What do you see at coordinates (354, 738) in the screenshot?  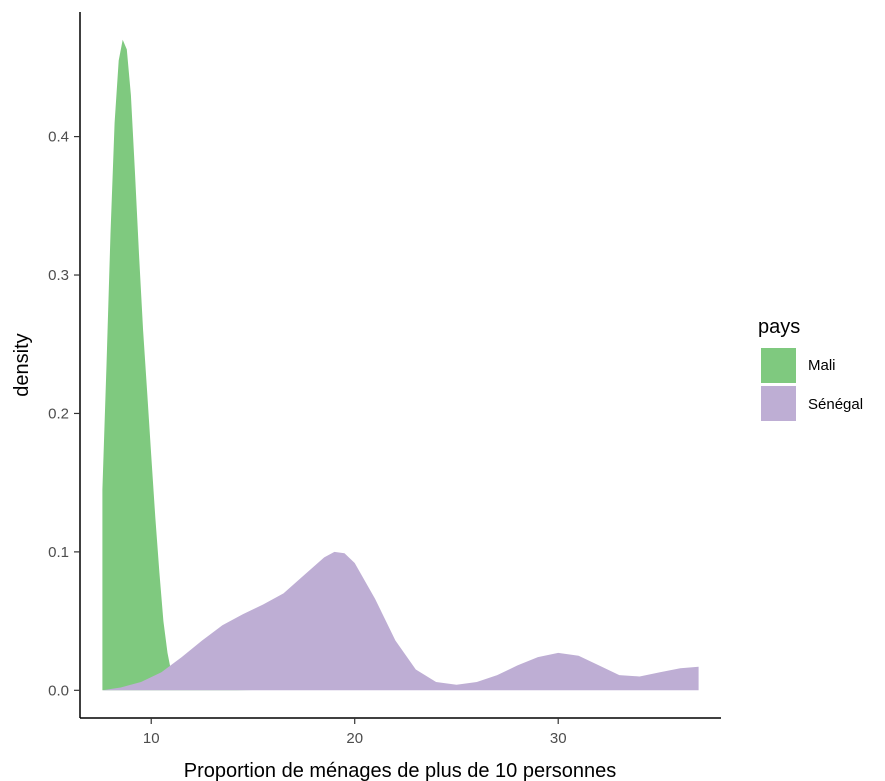 I see `x-tick-label: 20` at bounding box center [354, 738].